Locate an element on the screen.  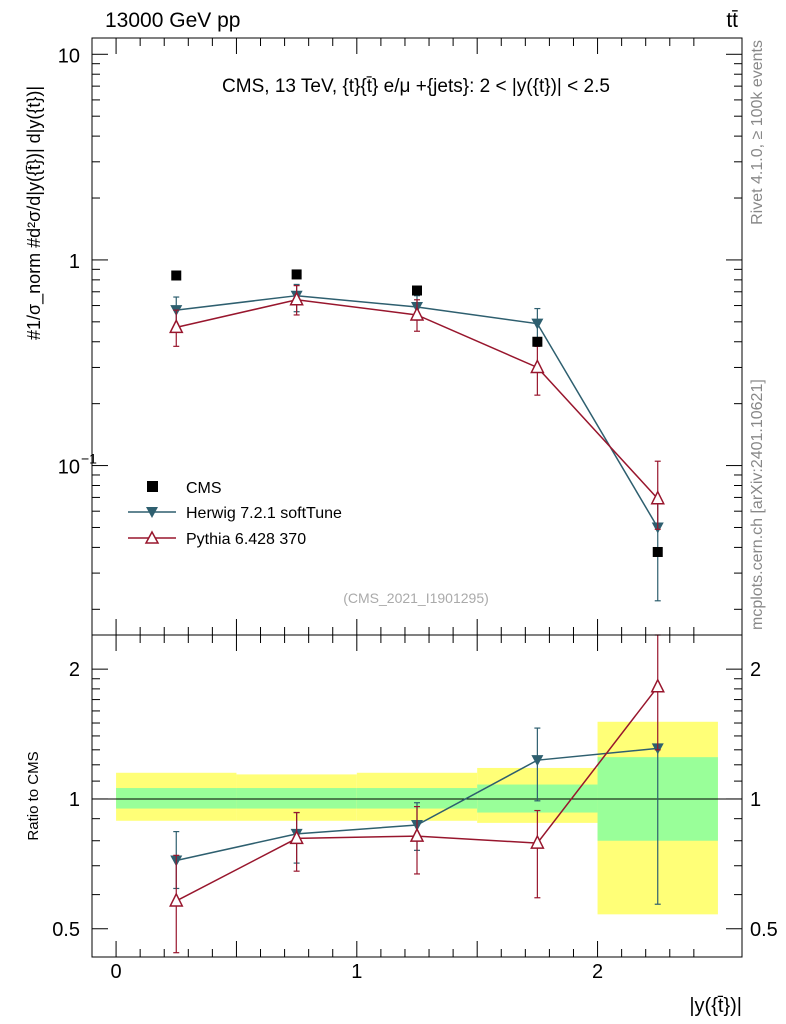
header-process-label: tt̄ is located at coordinates (732, 20).